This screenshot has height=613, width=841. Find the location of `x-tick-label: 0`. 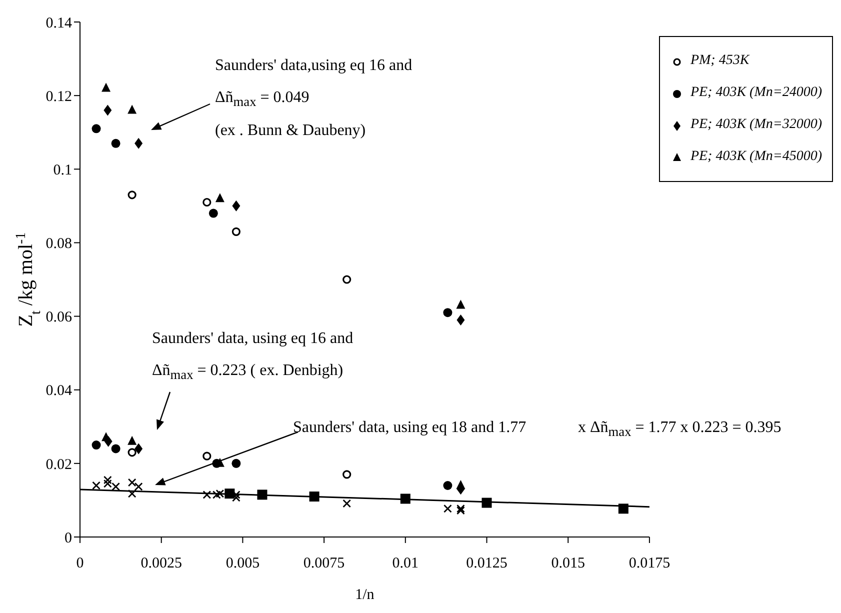

x-tick-label: 0 is located at coordinates (80, 564).